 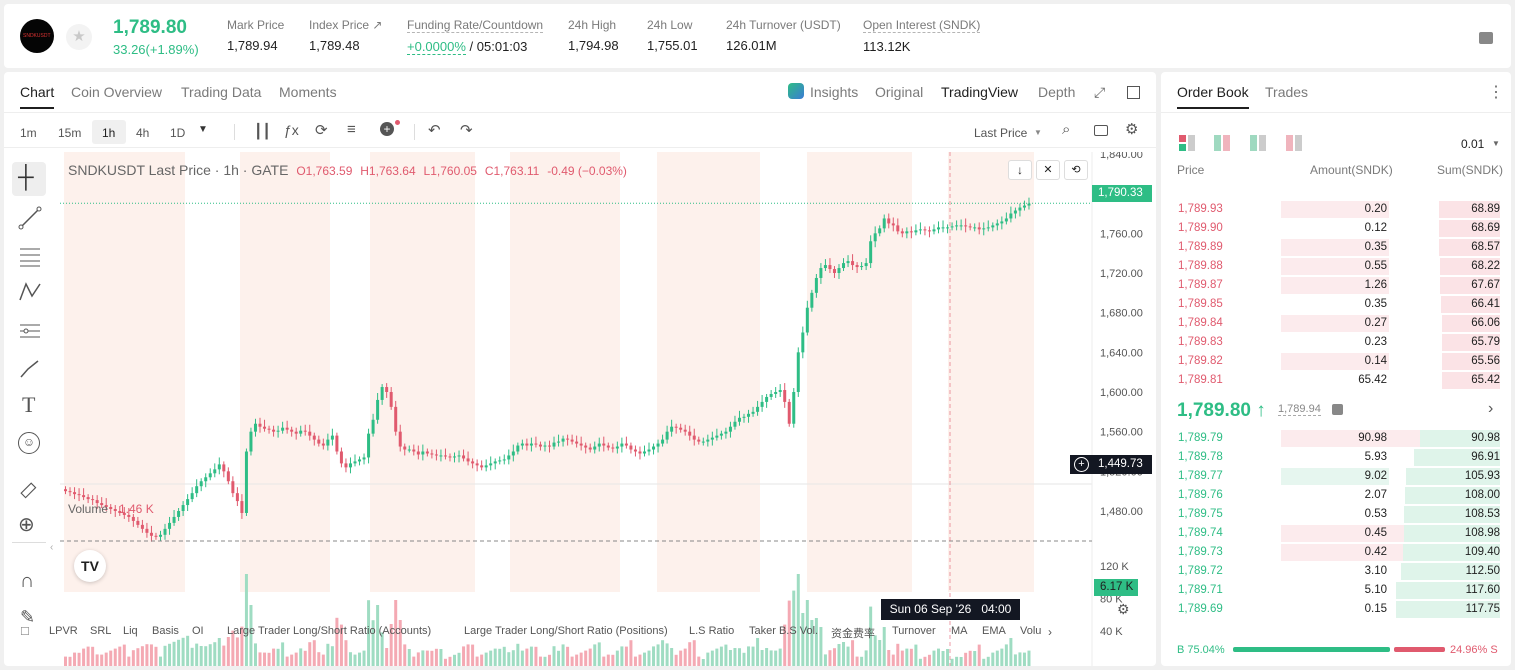 What do you see at coordinates (329, 631) in the screenshot?
I see `indicator-lt-accounts: Large Trader Long/Short Ratio (Accounts)` at bounding box center [329, 631].